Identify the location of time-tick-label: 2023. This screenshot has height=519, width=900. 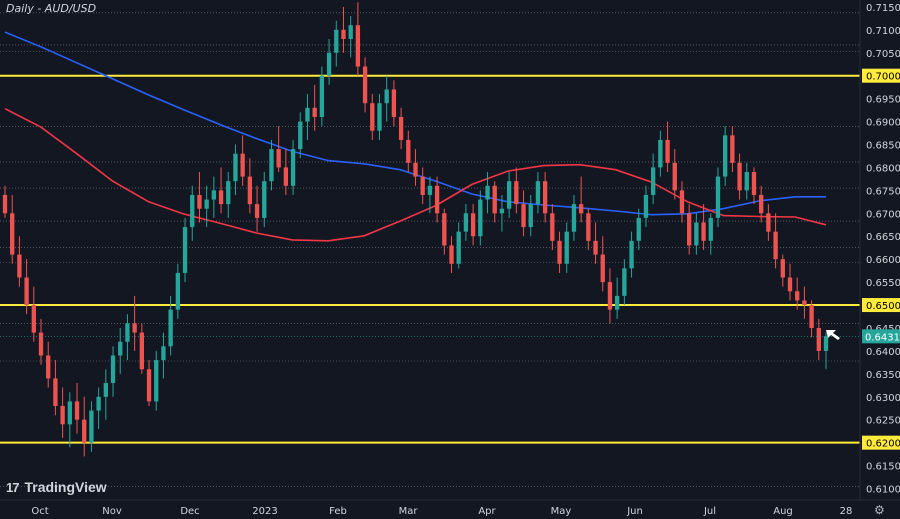
(264, 511).